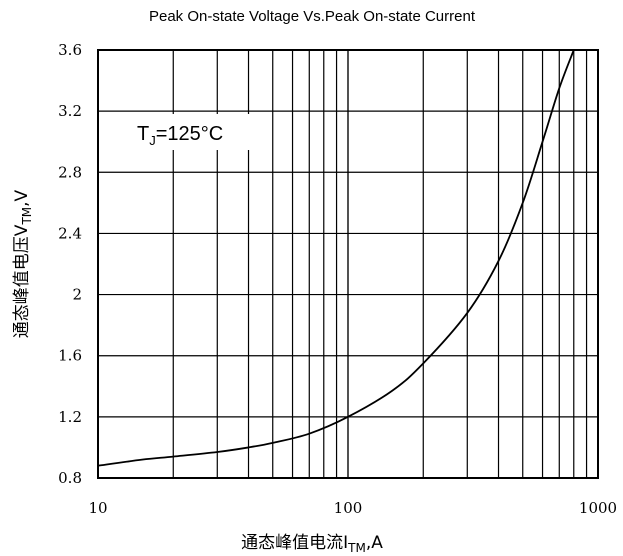 The height and width of the screenshot is (556, 623). What do you see at coordinates (70, 50) in the screenshot?
I see `y-tick-label: 3.6` at bounding box center [70, 50].